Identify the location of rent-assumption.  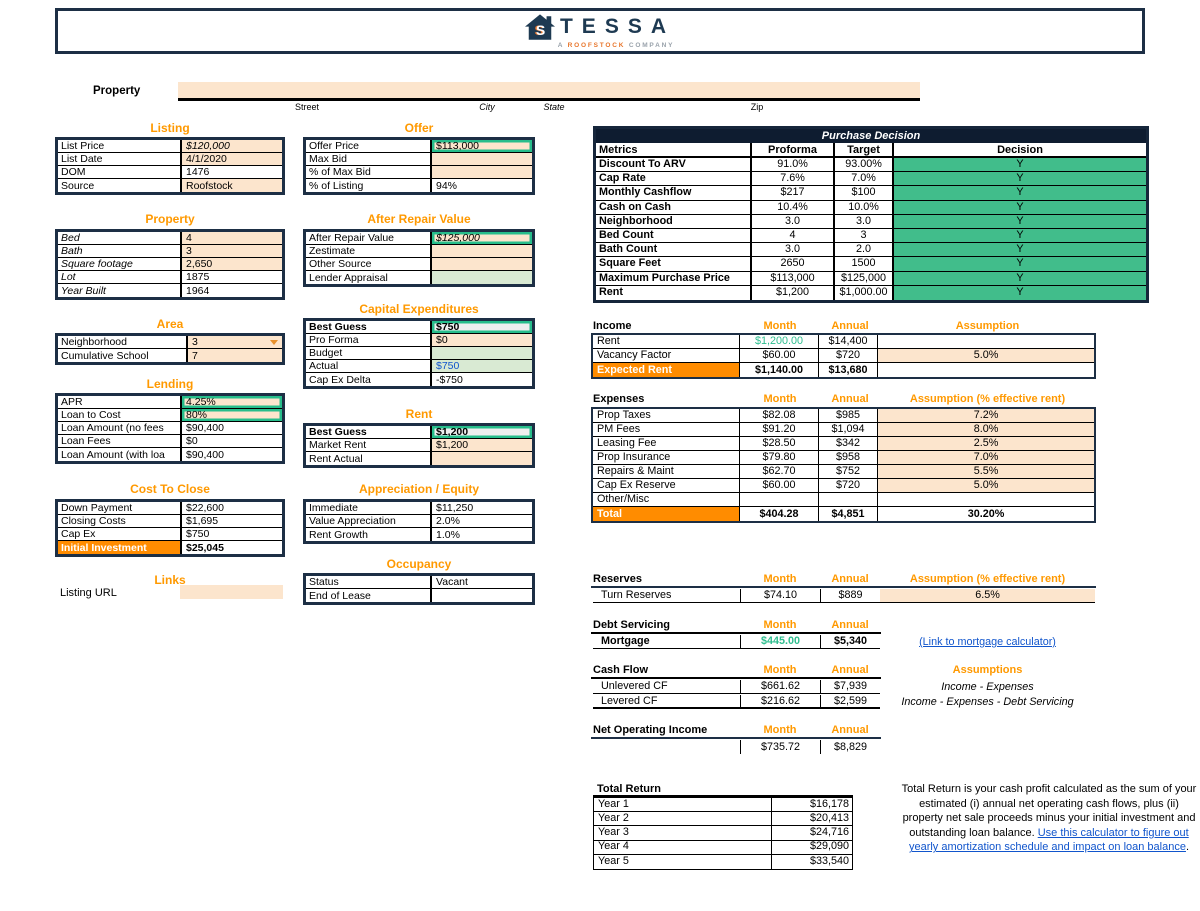
(986, 341).